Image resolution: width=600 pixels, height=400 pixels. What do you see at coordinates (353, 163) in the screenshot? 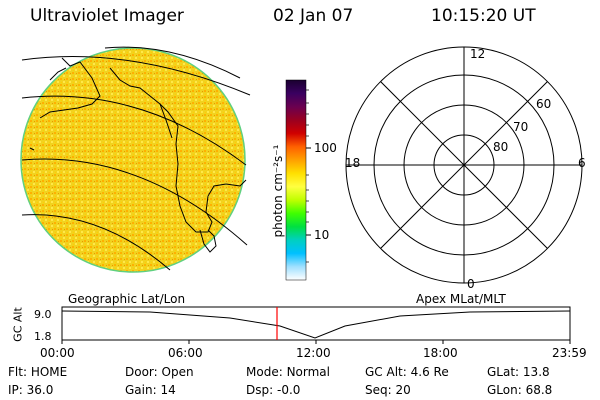
I see `mlt-label-18: 18` at bounding box center [353, 163].